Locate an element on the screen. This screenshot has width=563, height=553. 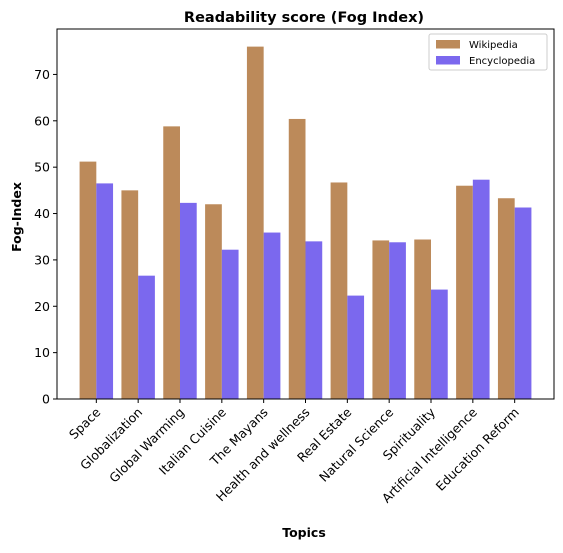
x-axis-label: Topics is located at coordinates (304, 532).